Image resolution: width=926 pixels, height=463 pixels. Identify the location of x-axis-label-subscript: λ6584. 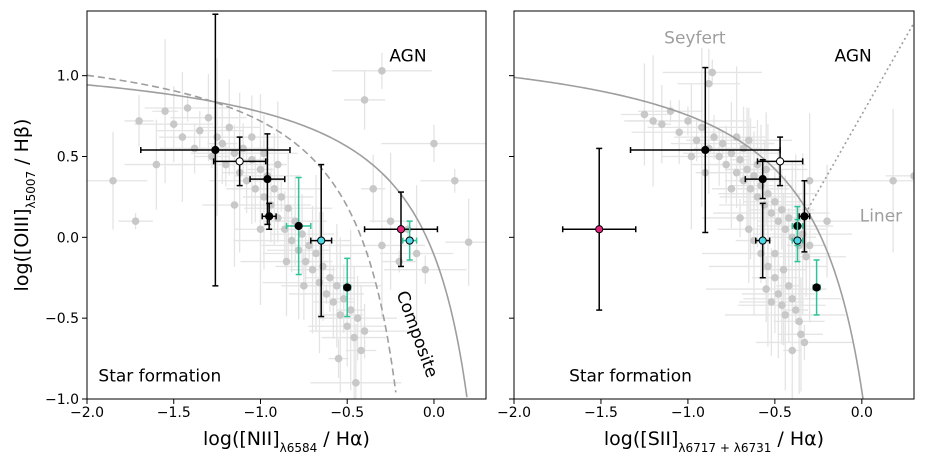
(299, 448).